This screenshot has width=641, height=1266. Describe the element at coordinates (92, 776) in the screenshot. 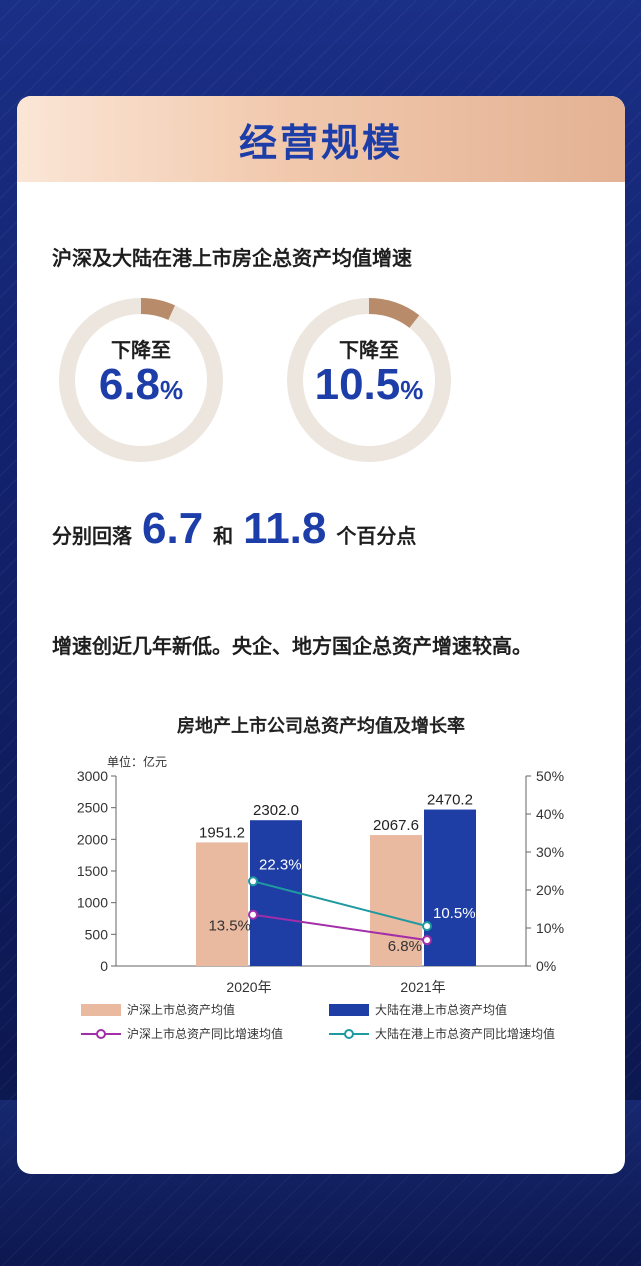

I see `left-tick-label: 3000` at that location.